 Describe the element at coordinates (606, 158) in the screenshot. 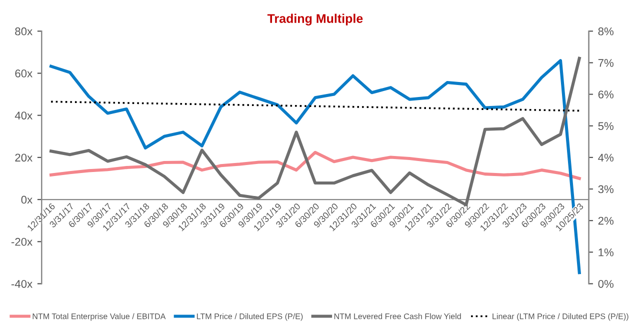

I see `y2-tick-label: 4%` at that location.